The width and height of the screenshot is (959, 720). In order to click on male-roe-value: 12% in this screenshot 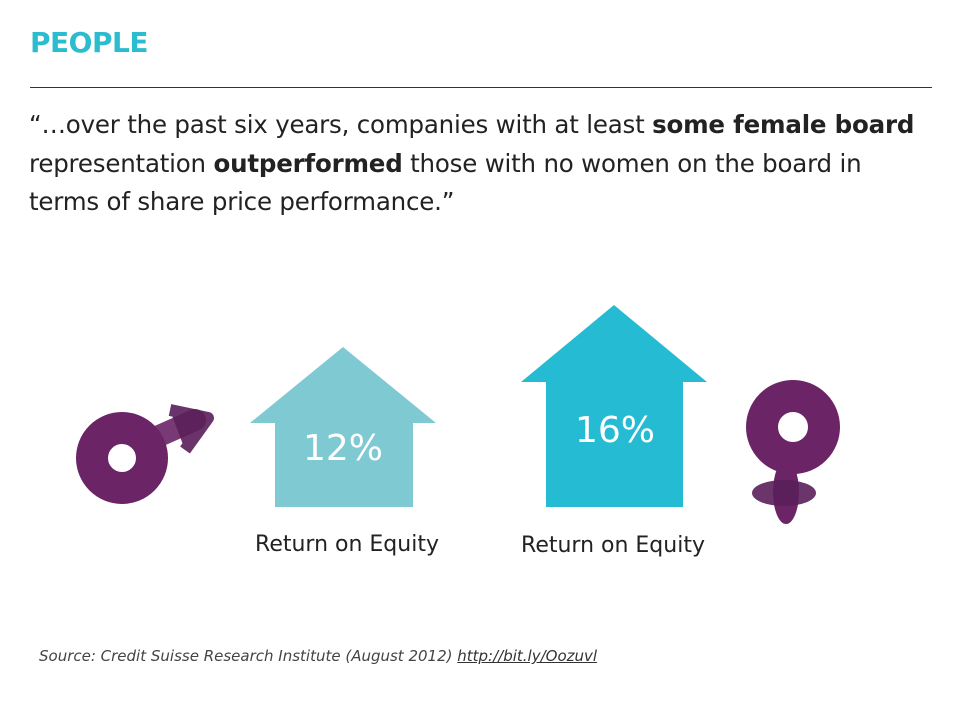, I will do `click(342, 448)`.